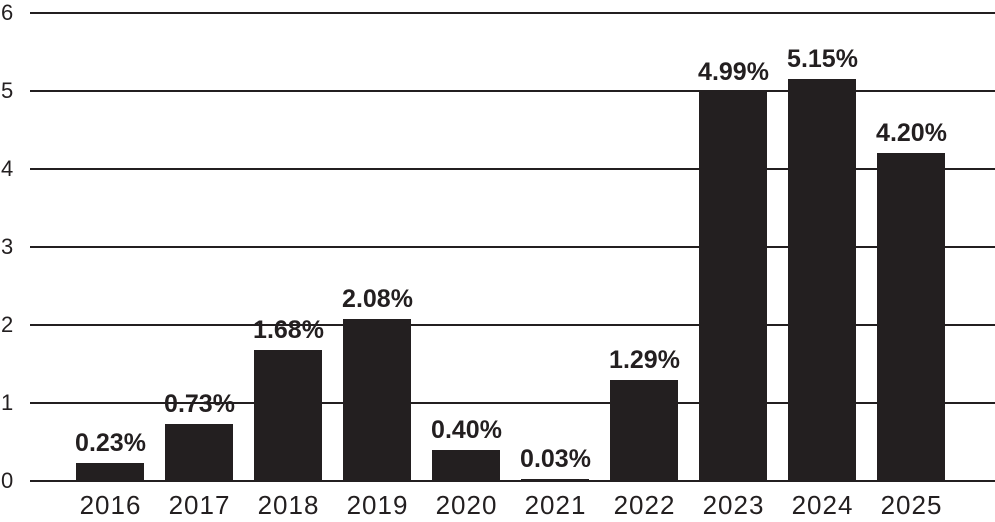 Image resolution: width=995 pixels, height=522 pixels. What do you see at coordinates (199, 505) in the screenshot?
I see `x-tick-label: 2017` at bounding box center [199, 505].